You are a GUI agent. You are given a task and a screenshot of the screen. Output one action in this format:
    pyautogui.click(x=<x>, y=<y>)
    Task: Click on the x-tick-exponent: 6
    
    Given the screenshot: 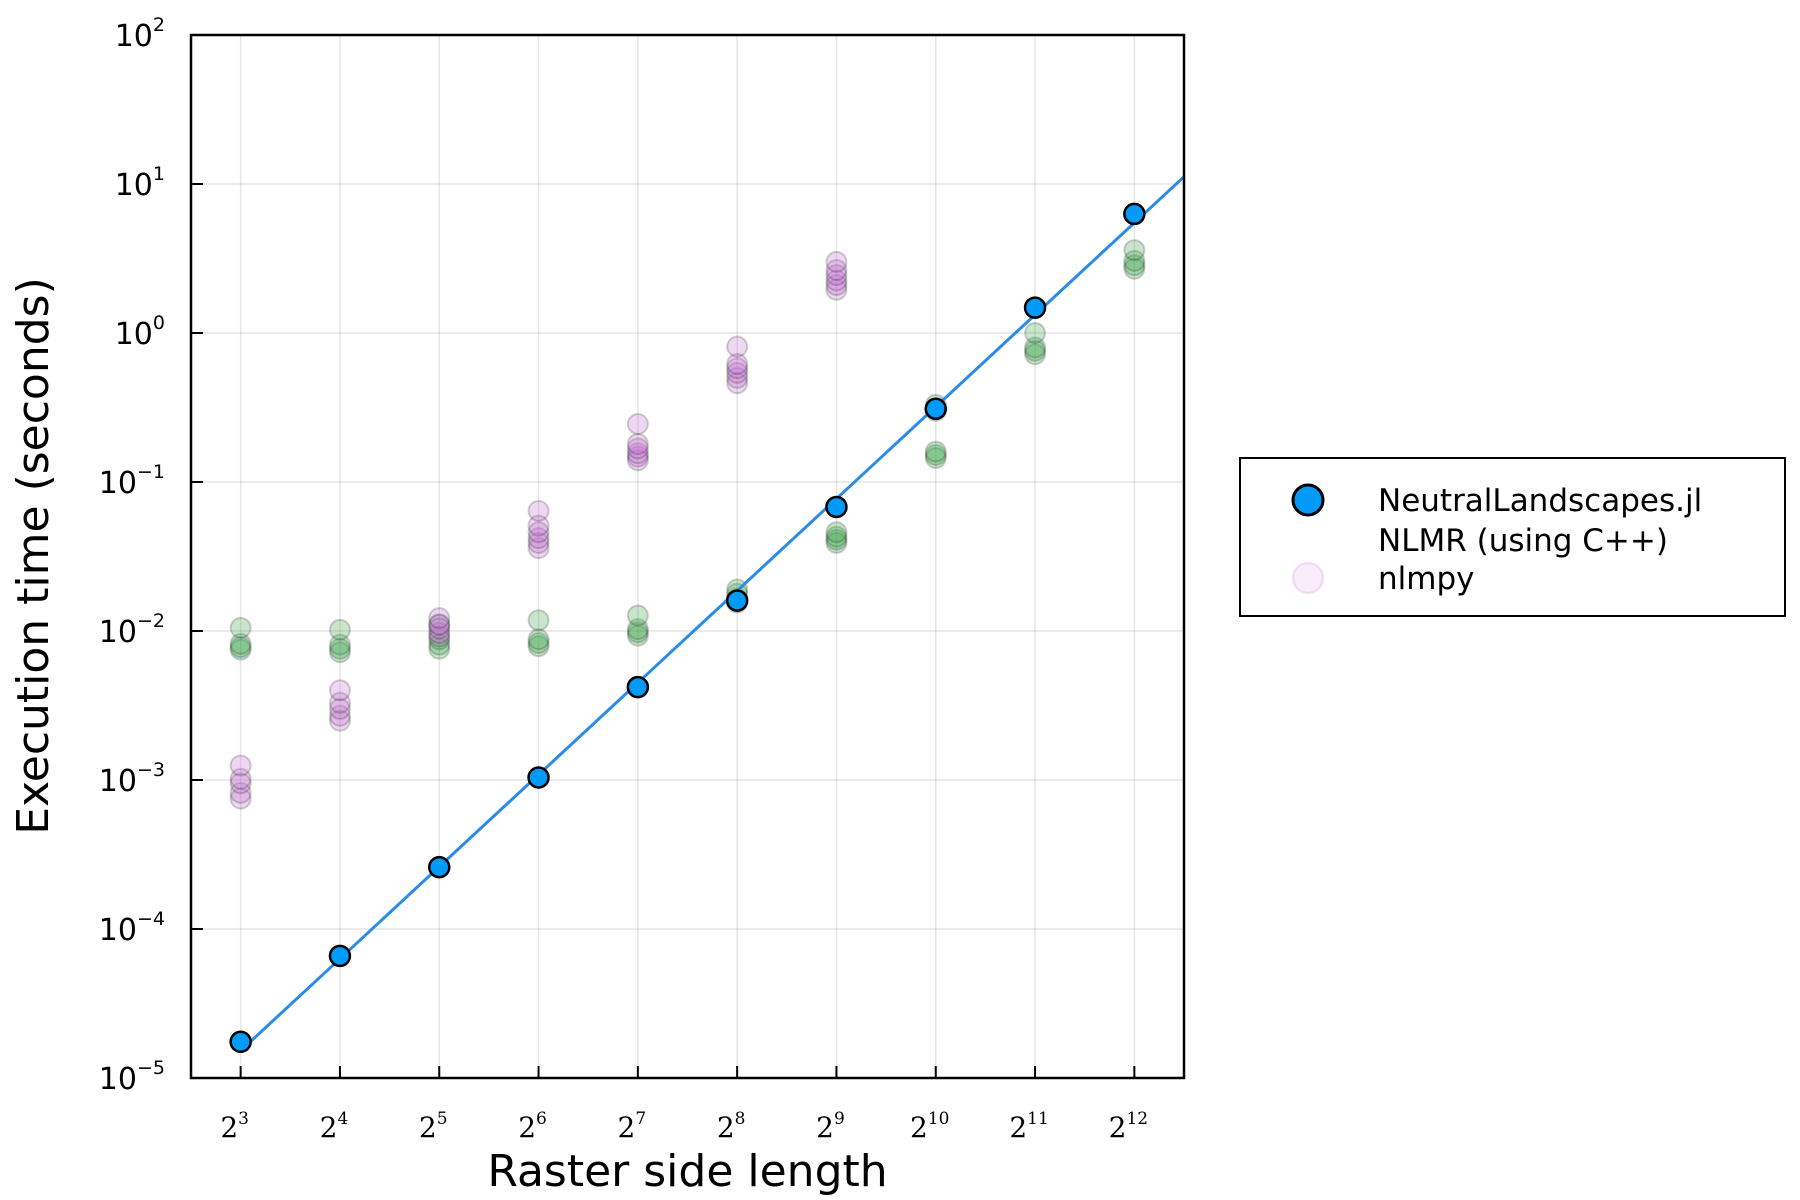 What is the action you would take?
    pyautogui.click(x=541, y=1119)
    